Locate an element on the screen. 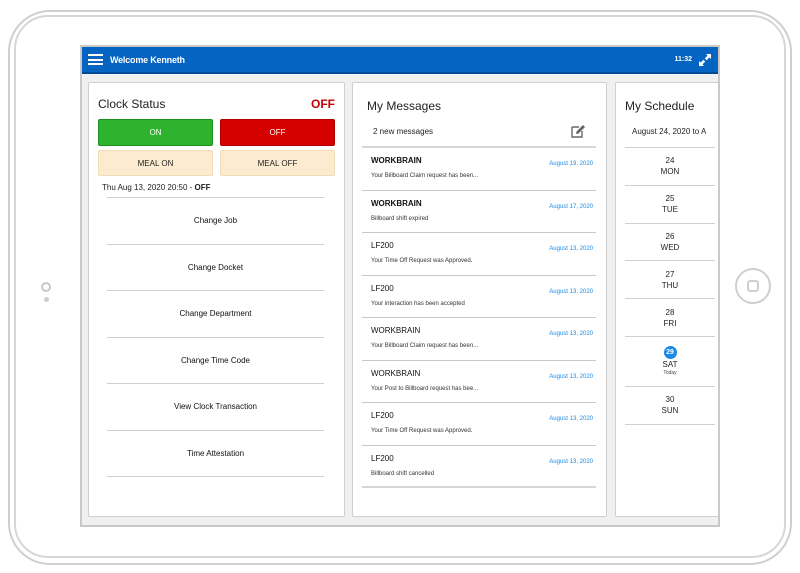 Image resolution: width=800 pixels, height=573 pixels. schedule-day: 25 TUE is located at coordinates (670, 205).